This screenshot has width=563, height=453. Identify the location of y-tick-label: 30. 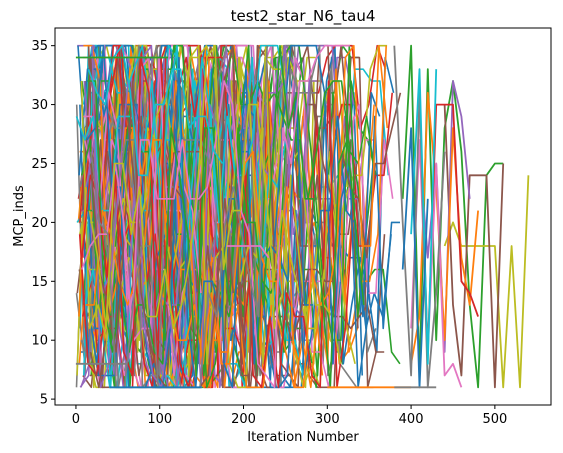
(39, 105).